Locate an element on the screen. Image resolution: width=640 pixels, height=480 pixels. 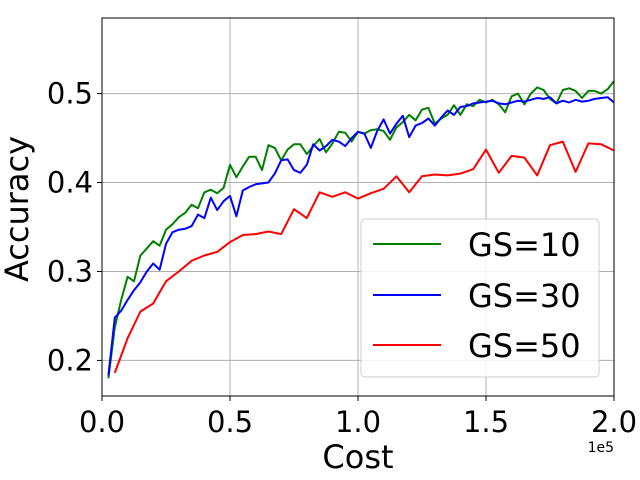
y-axis-label: Accuracy is located at coordinates (18, 209).